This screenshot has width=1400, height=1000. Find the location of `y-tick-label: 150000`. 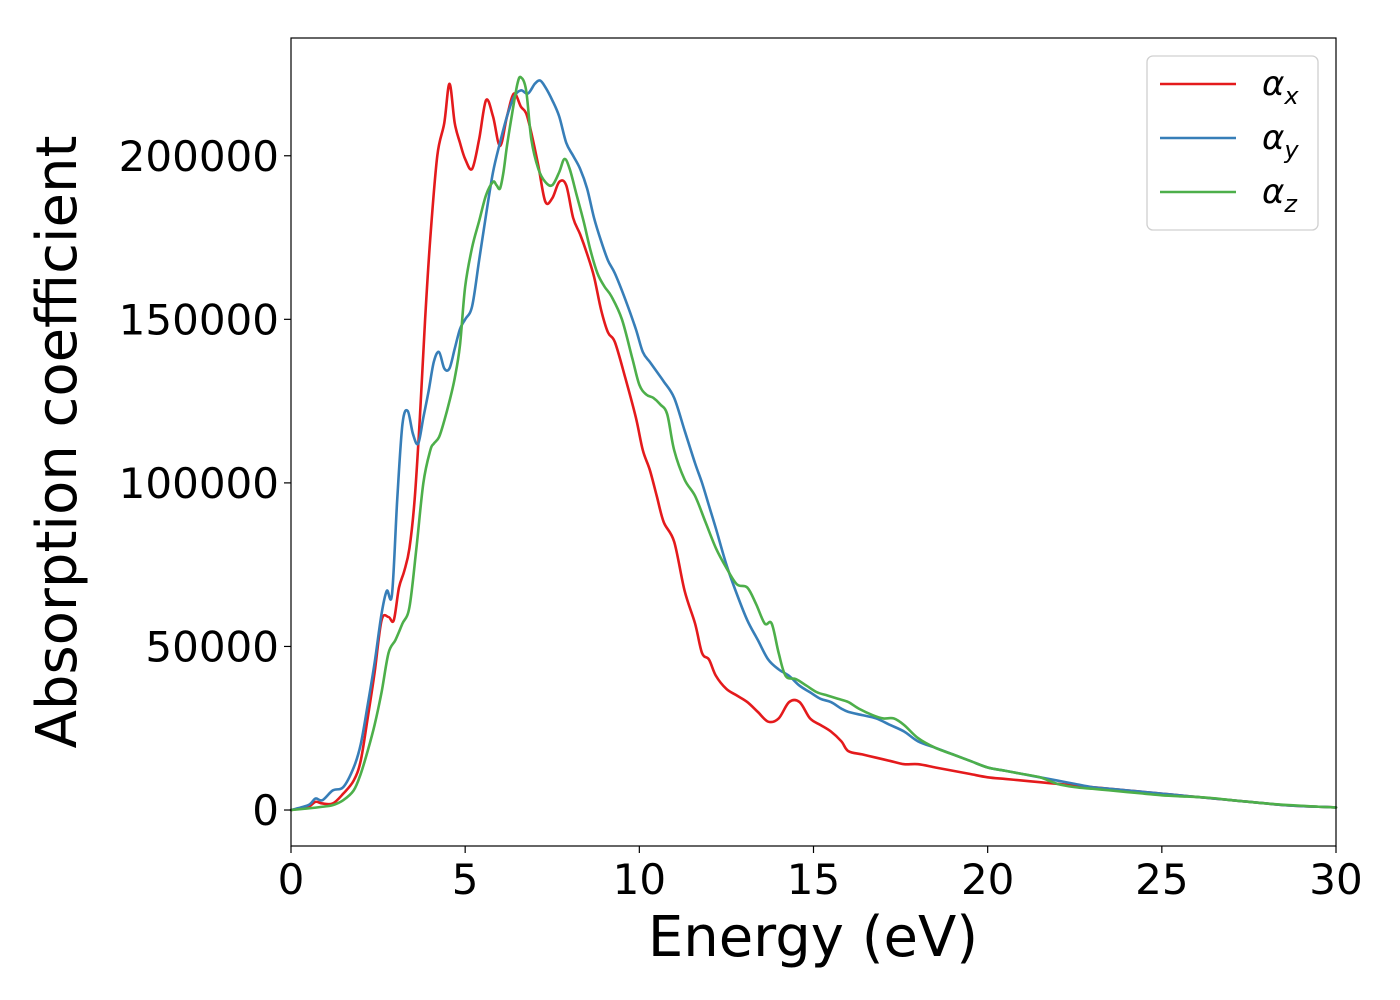

y-tick-label: 150000 is located at coordinates (199, 319).